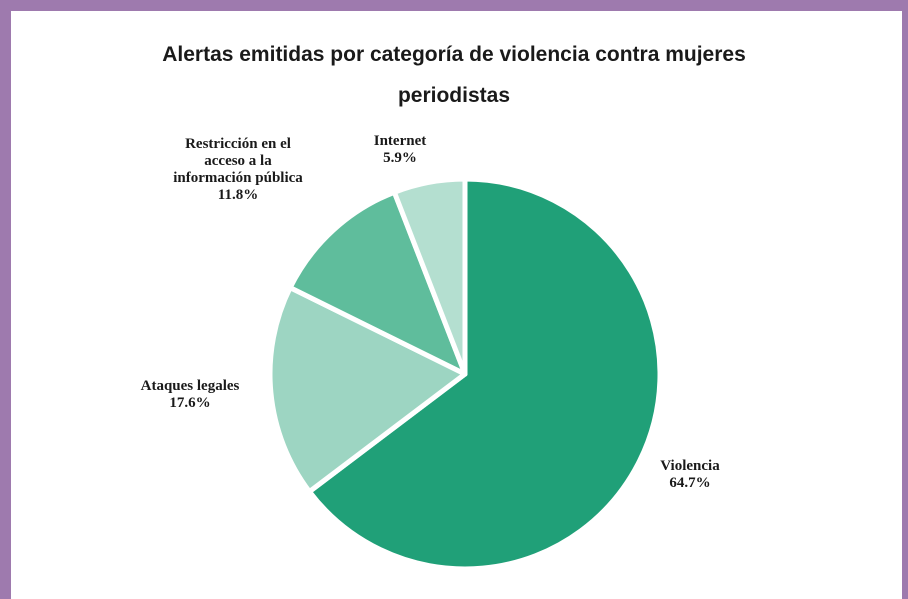  What do you see at coordinates (454, 95) in the screenshot?
I see `chart-title-line-2: periodistas` at bounding box center [454, 95].